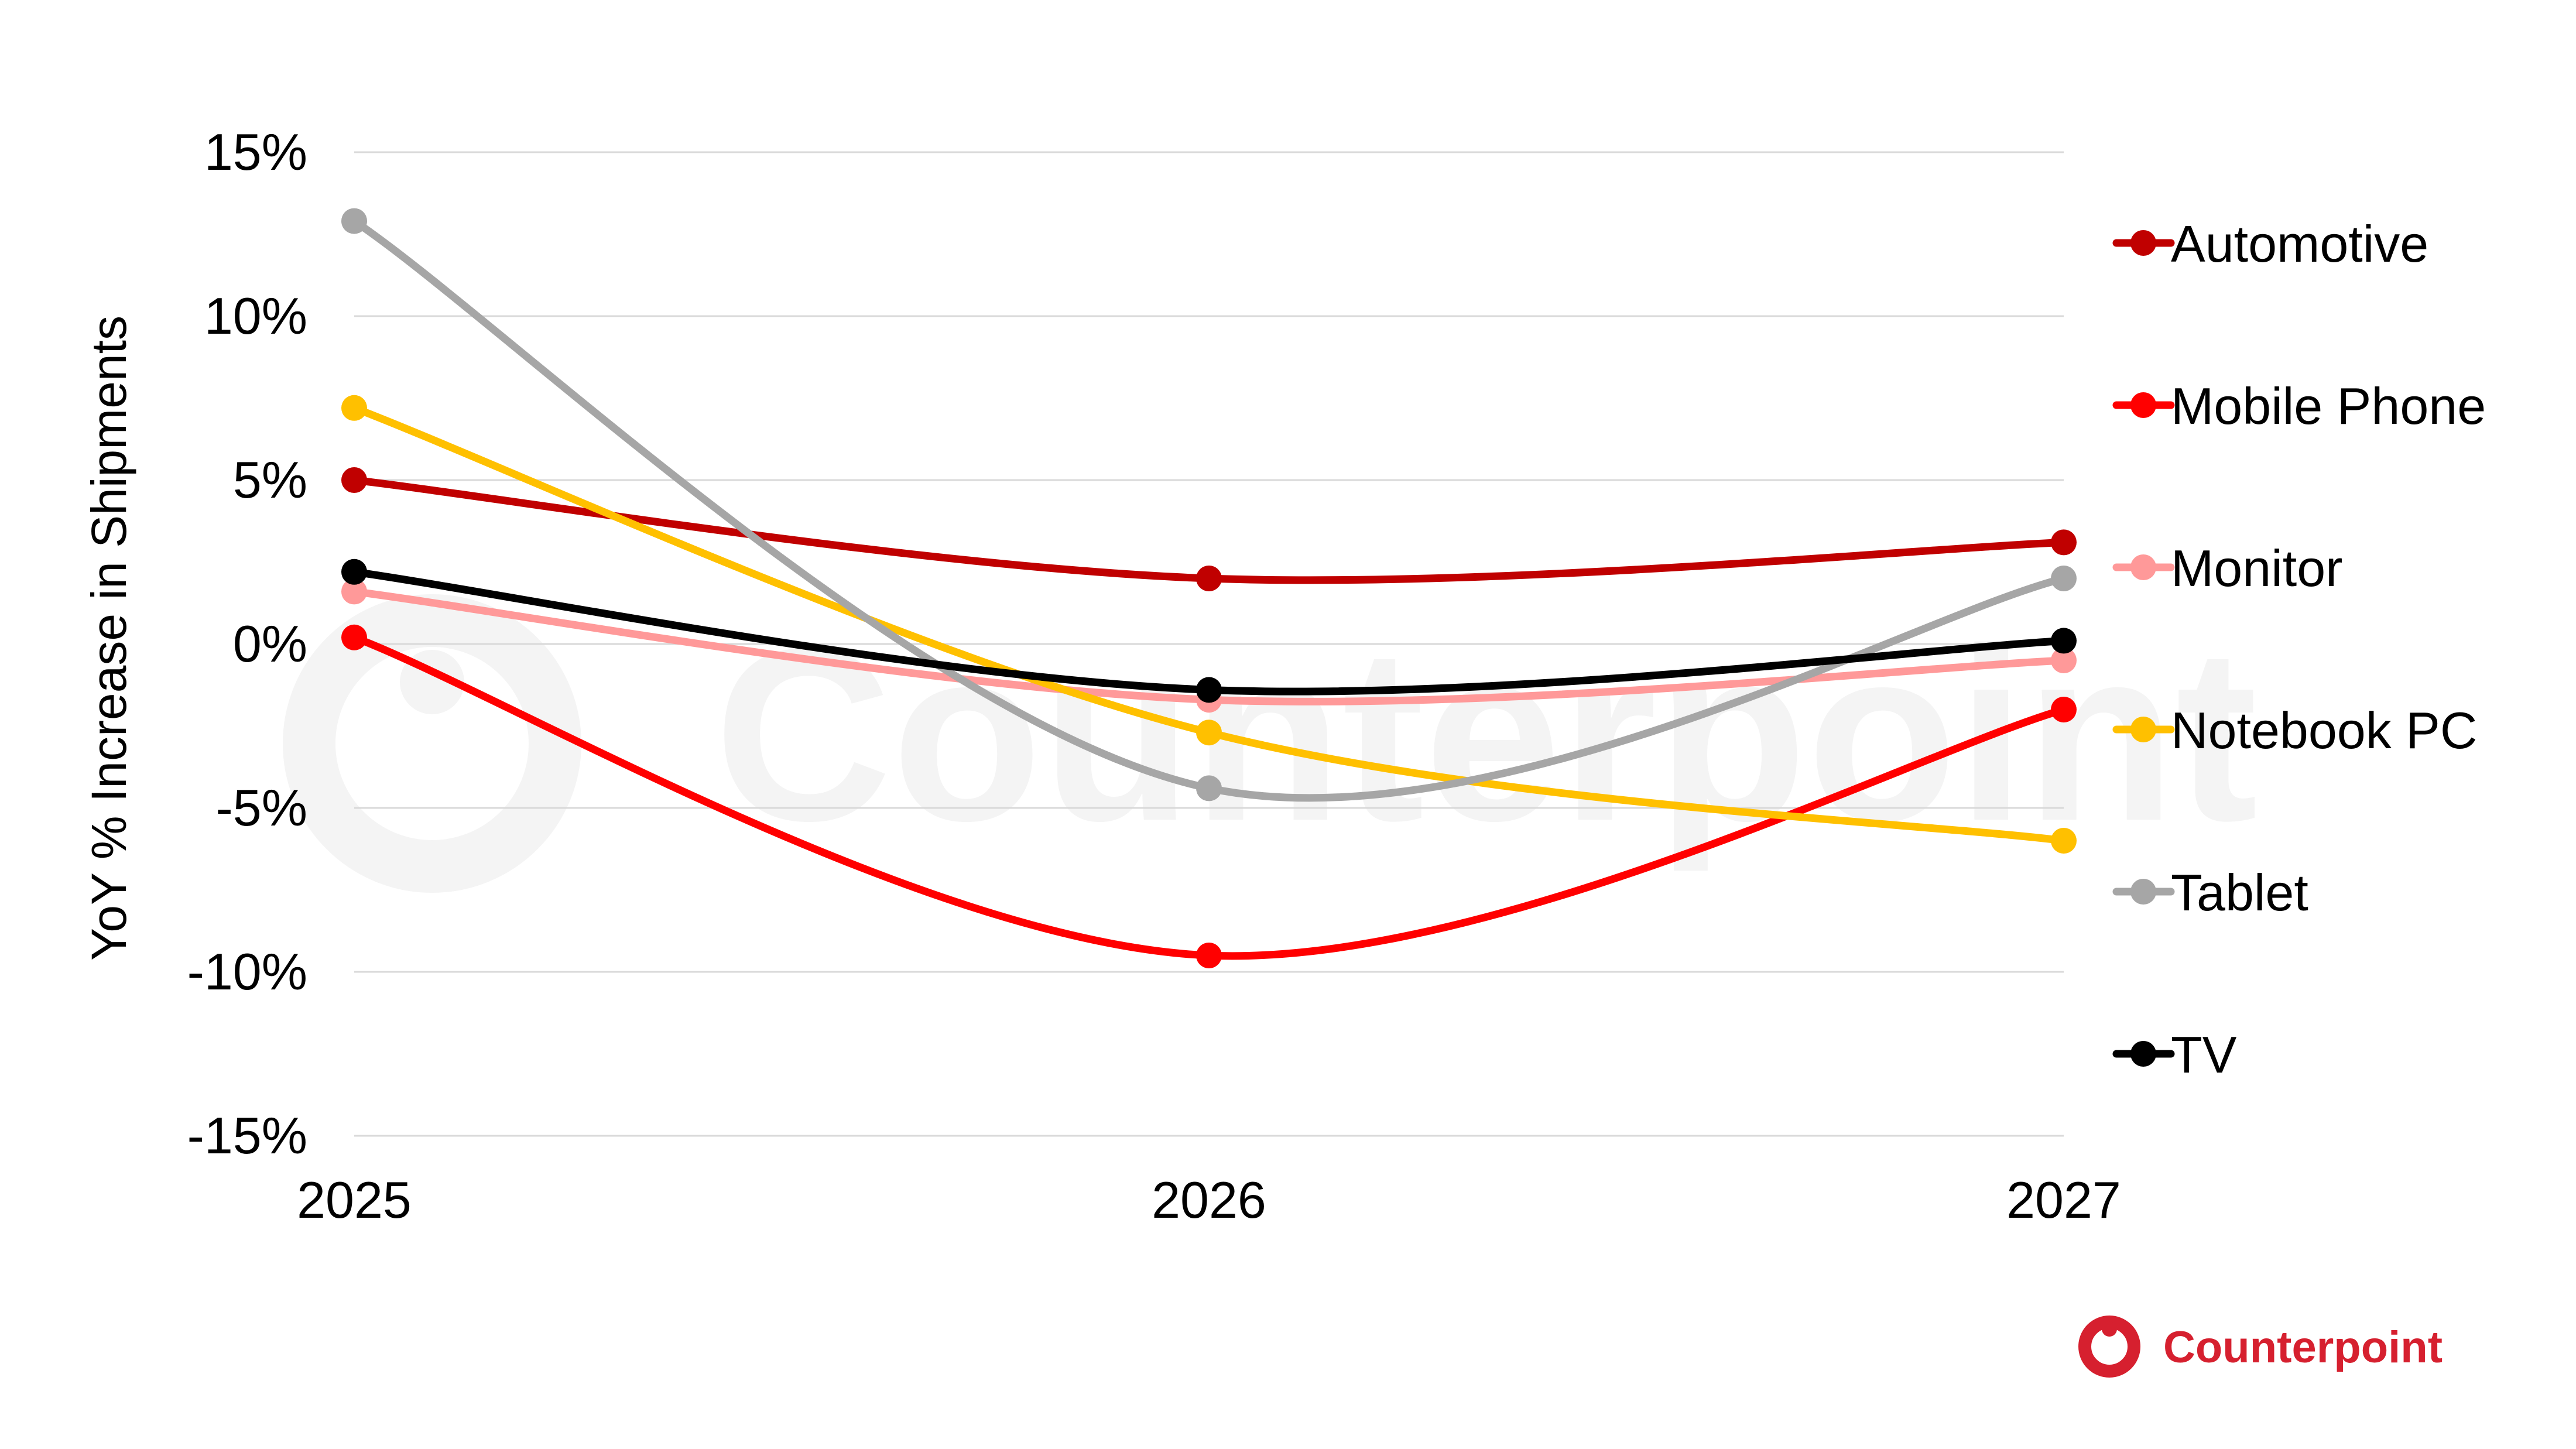 The height and width of the screenshot is (1449, 2576). Describe the element at coordinates (1486, 735) in the screenshot. I see `watermark-text: Counterpoint` at that location.